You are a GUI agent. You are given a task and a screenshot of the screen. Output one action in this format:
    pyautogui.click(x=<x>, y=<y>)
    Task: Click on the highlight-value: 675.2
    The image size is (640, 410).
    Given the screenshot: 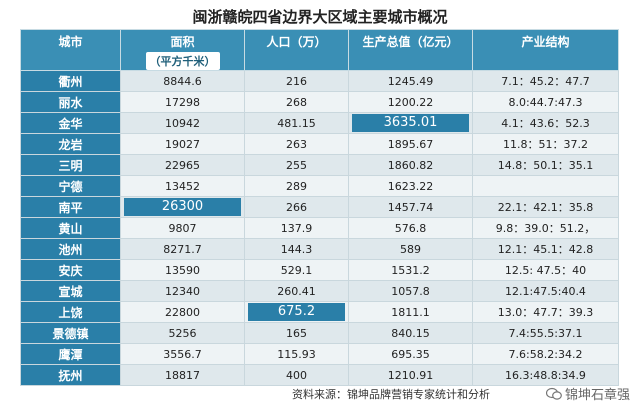 What is the action you would take?
    pyautogui.click(x=296, y=312)
    